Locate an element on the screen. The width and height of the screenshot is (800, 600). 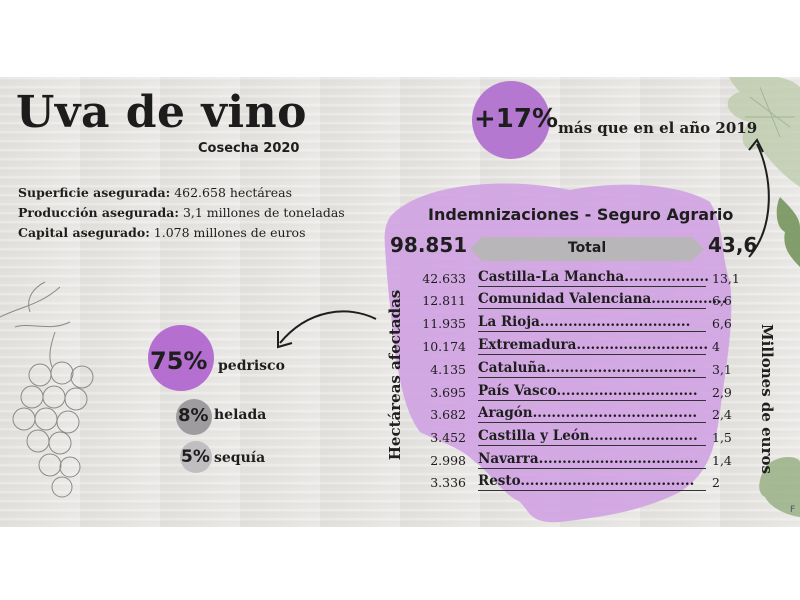
row-hectares: 3.452 is located at coordinates (448, 437).